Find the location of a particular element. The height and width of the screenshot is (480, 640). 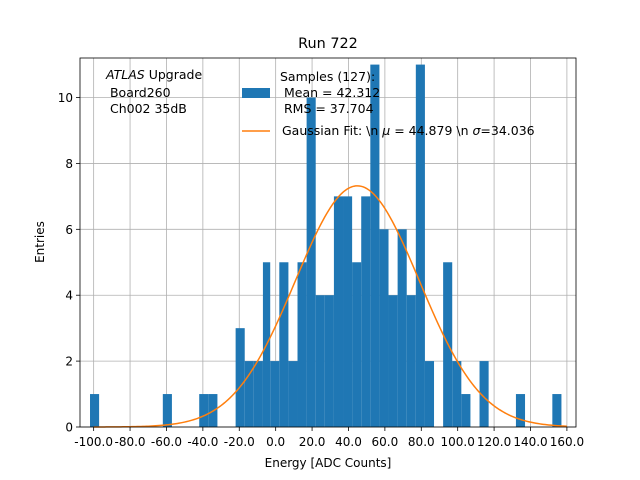

annotation-upgrade-word: Upgrade is located at coordinates (174, 74).